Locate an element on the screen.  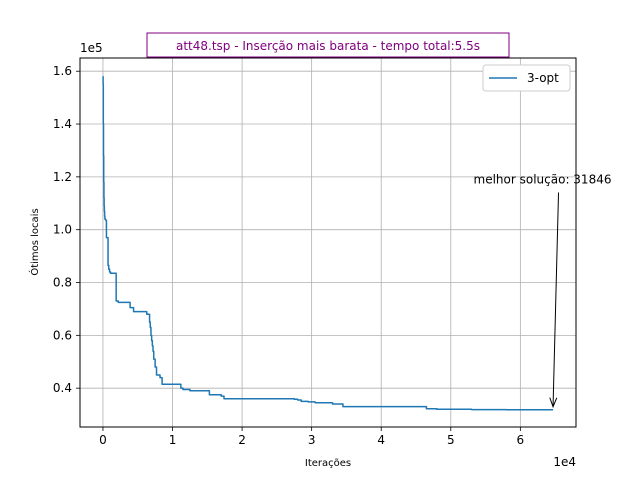
x-tick-label: 1 is located at coordinates (173, 440).